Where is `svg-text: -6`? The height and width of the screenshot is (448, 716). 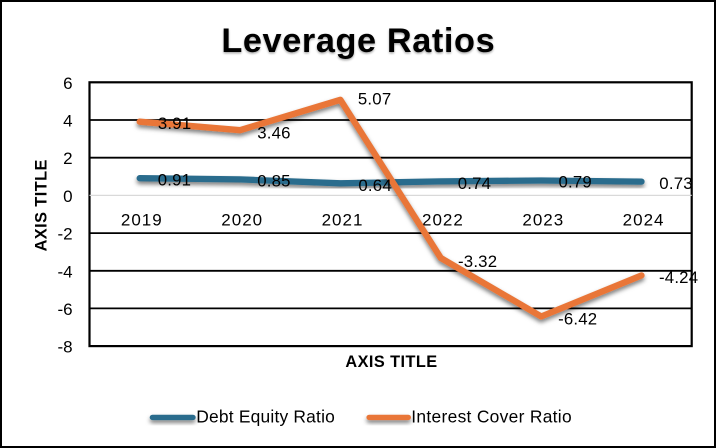 svg-text: -6 is located at coordinates (64, 309).